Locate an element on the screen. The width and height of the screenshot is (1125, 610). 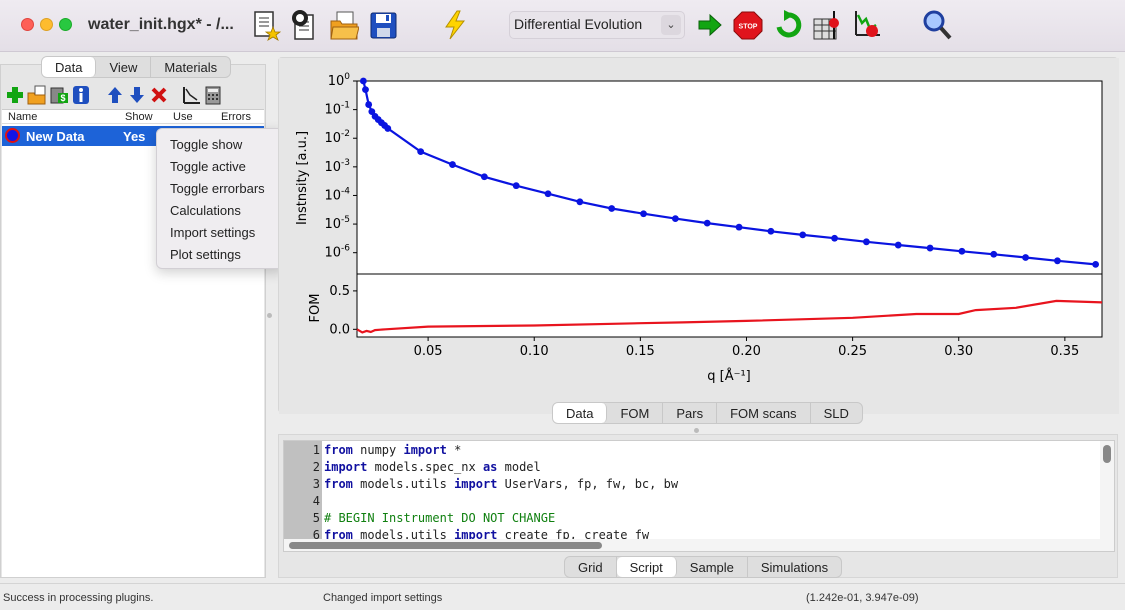
tab-plot-fom-scans: FOM scans is located at coordinates (764, 413).